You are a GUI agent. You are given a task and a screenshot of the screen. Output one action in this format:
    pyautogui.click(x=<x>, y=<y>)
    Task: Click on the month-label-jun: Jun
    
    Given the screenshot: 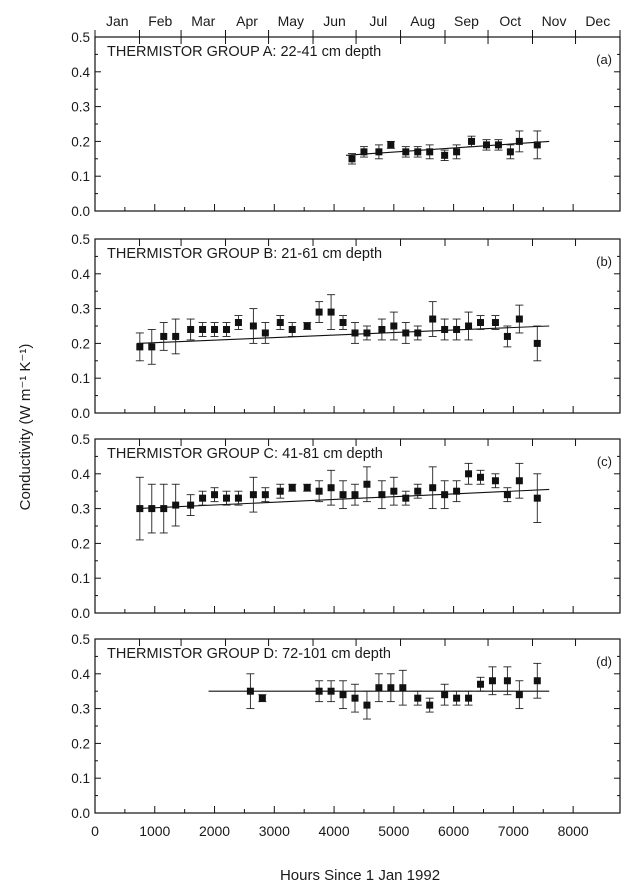 What is the action you would take?
    pyautogui.click(x=334, y=21)
    